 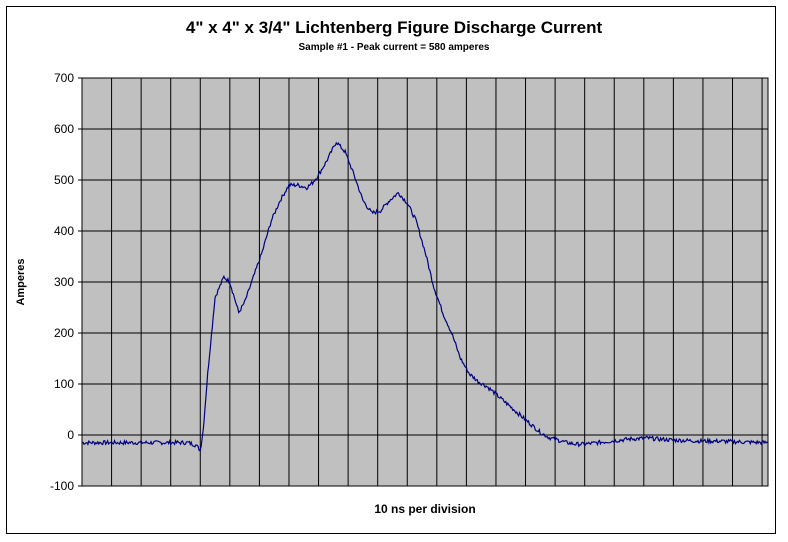 I want to click on y-tick-label: 200, so click(x=64, y=333).